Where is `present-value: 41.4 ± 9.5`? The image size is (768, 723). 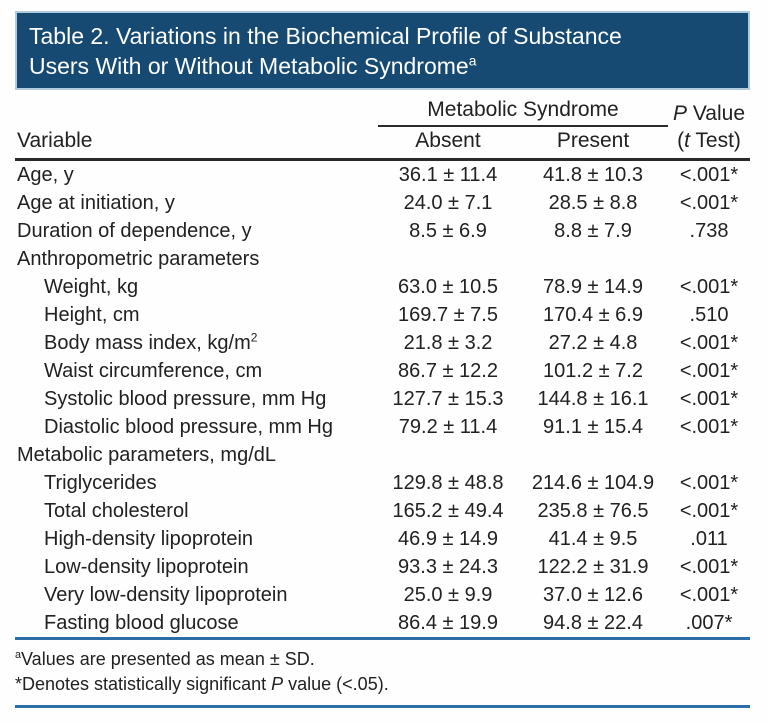 present-value: 41.4 ± 9.5 is located at coordinates (593, 539).